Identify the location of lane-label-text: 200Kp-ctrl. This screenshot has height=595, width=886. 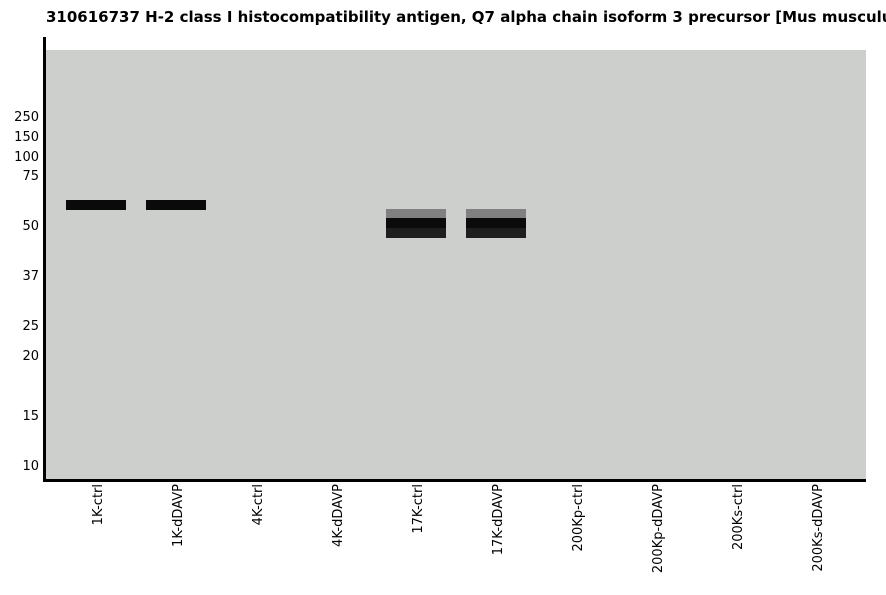
(578, 518).